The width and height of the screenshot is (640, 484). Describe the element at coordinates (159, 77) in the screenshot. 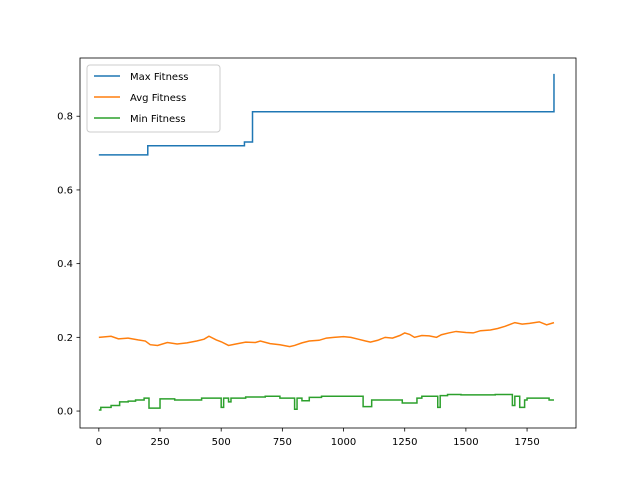

I see `legend-label: Max Fitness` at that location.